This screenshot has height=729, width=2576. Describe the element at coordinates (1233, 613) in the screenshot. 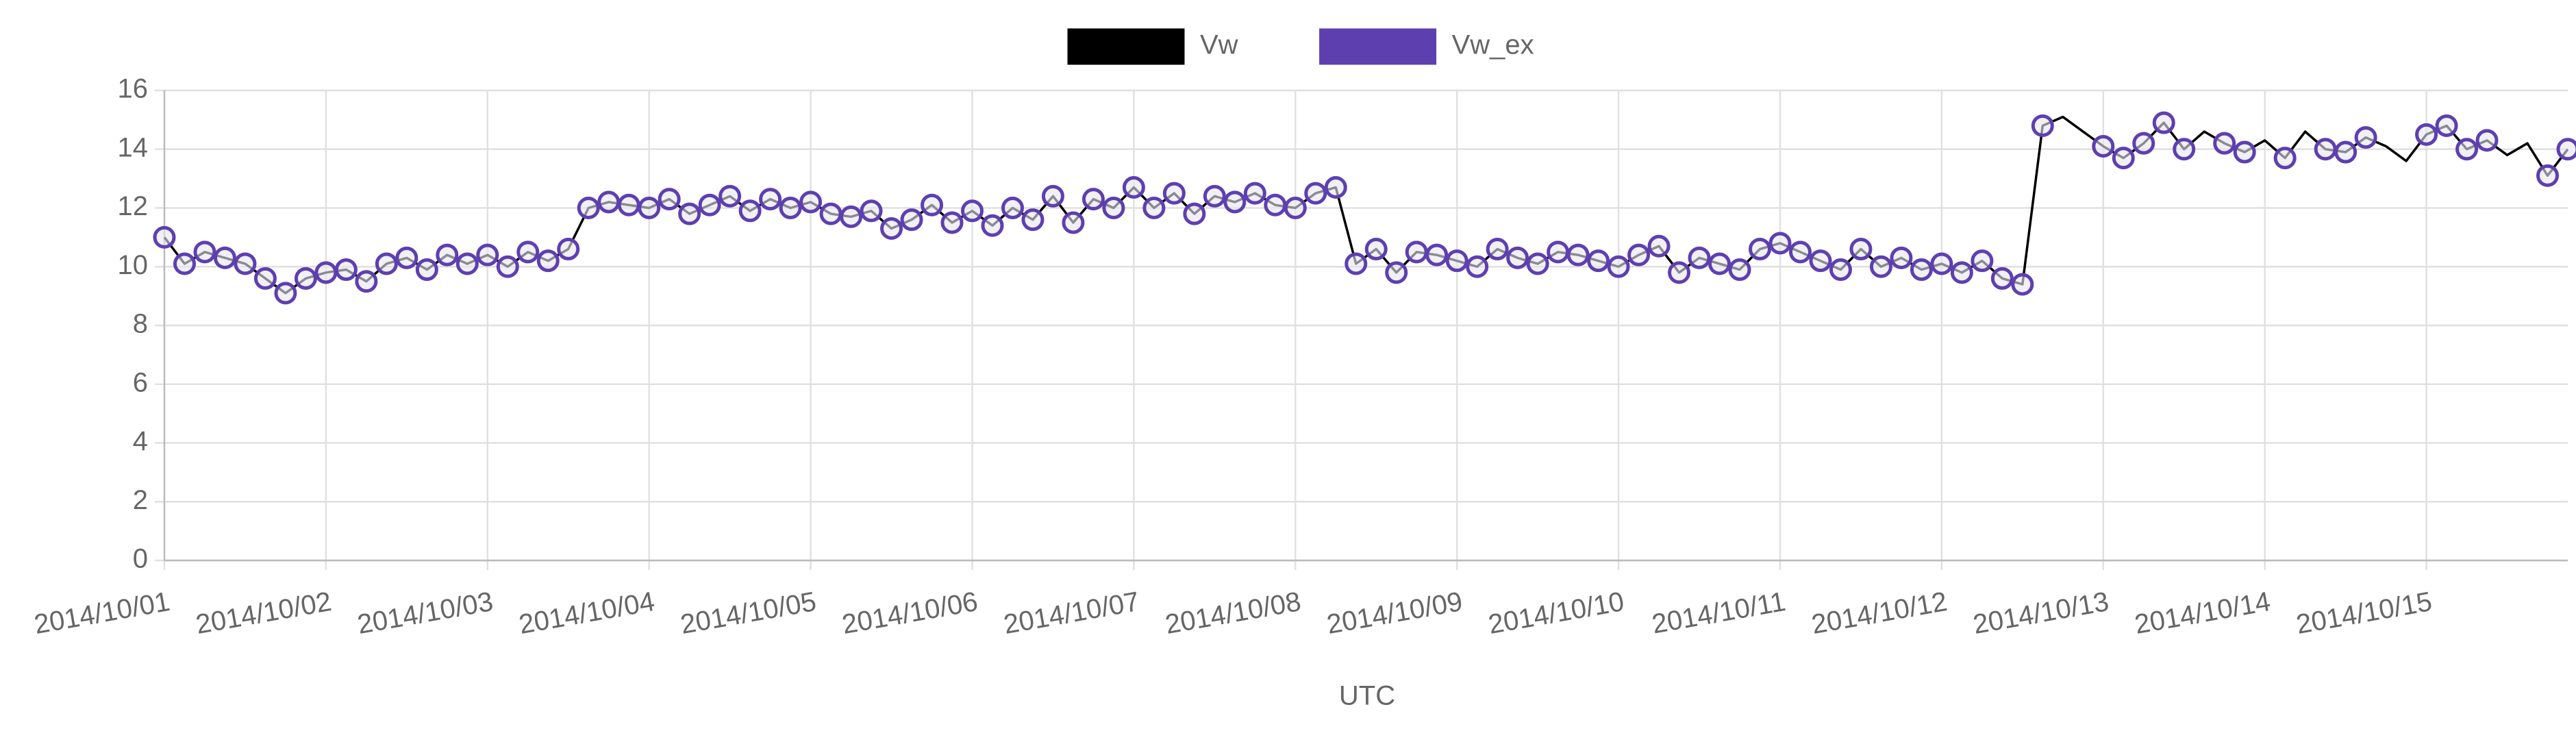

I see `x-tick-label: 2014/10/08` at that location.